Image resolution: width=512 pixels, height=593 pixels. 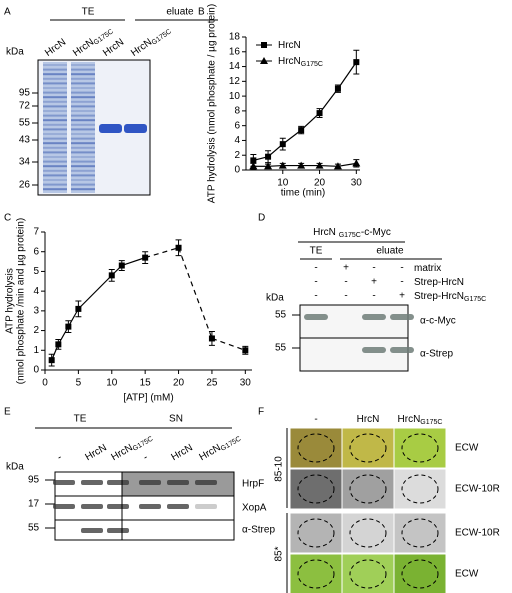 What do you see at coordinates (36, 232) in the screenshot?
I see `y-tick-label: 7` at bounding box center [36, 232].